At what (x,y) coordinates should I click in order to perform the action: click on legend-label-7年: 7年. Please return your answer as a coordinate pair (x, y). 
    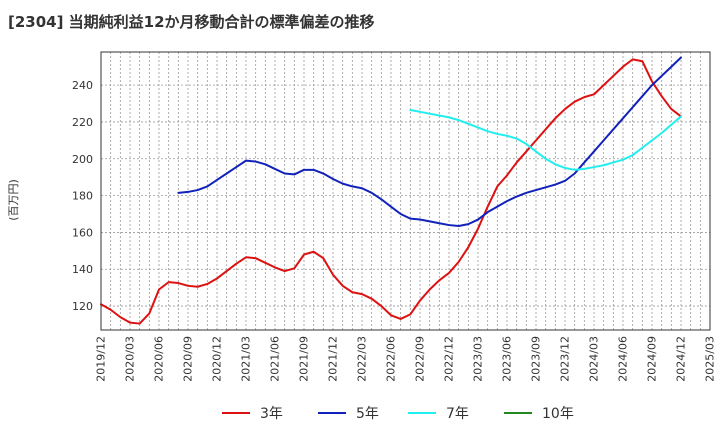
    Looking at the image, I should click on (457, 414).